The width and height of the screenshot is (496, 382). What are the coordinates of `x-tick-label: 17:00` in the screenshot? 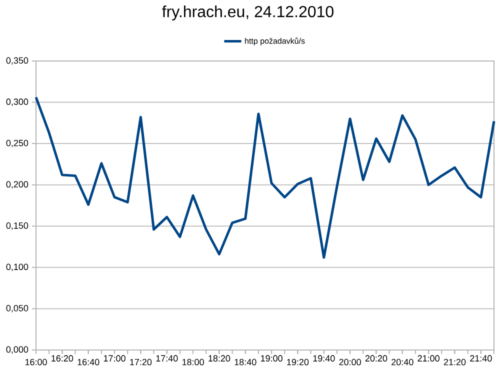 It's located at (115, 358).